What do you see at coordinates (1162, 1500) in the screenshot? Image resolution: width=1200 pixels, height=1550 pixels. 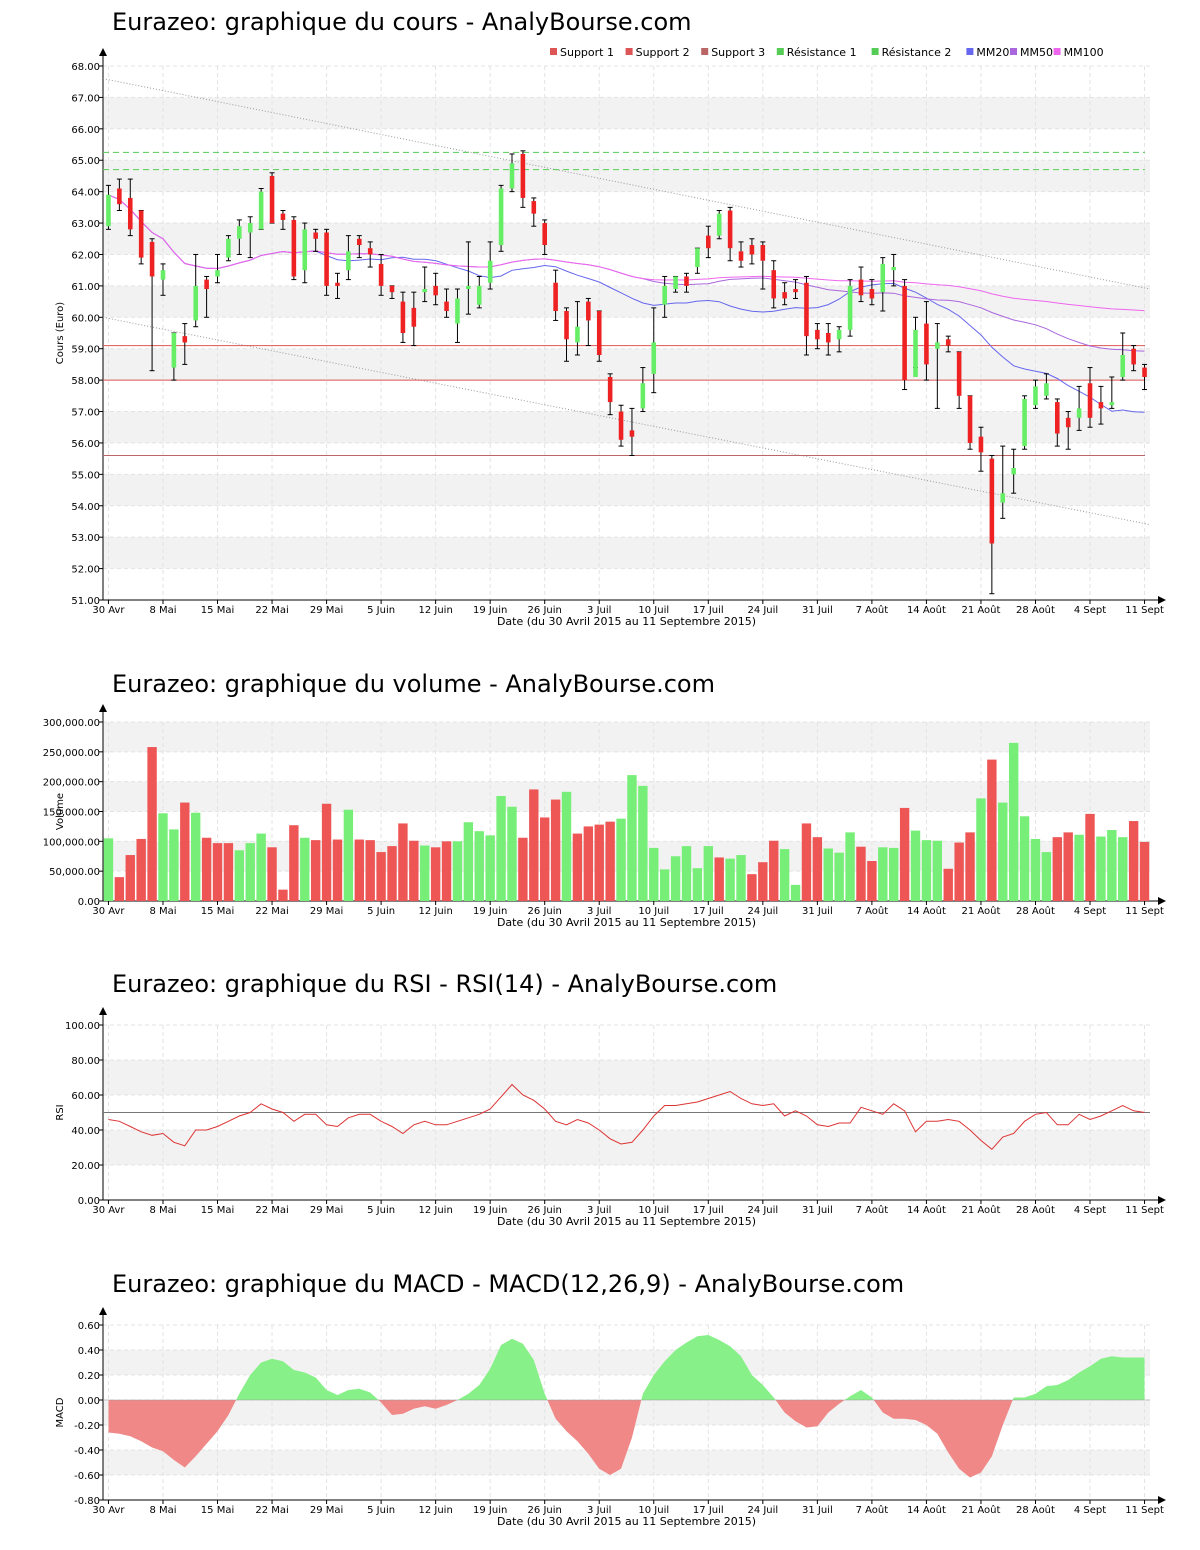 I see `macd-x-axis-arrow` at bounding box center [1162, 1500].